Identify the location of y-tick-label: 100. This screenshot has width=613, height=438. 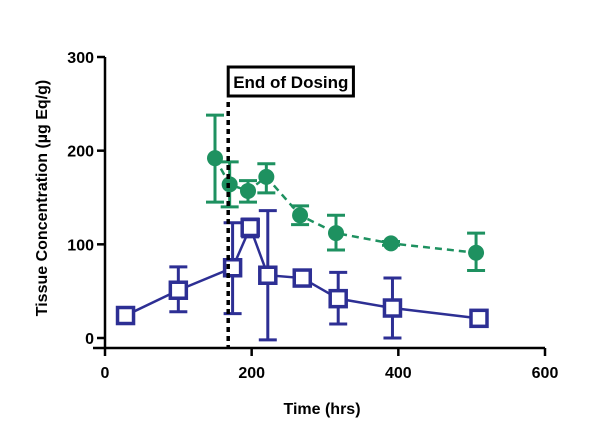
(80, 245).